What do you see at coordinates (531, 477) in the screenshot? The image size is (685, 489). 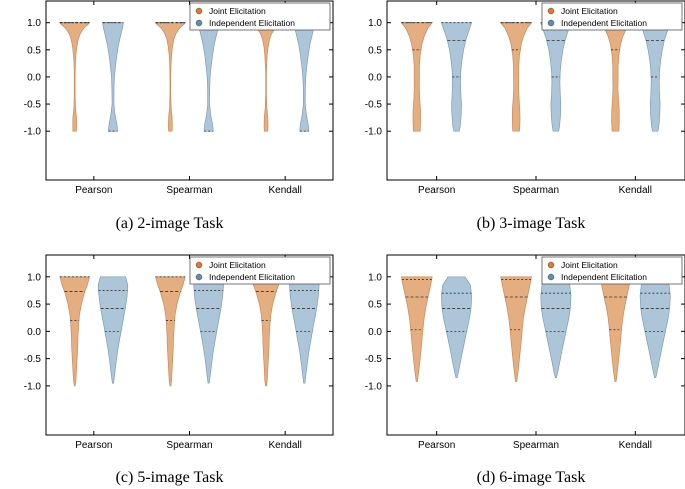 I see `panel-caption: (d) 6-image Task` at bounding box center [531, 477].